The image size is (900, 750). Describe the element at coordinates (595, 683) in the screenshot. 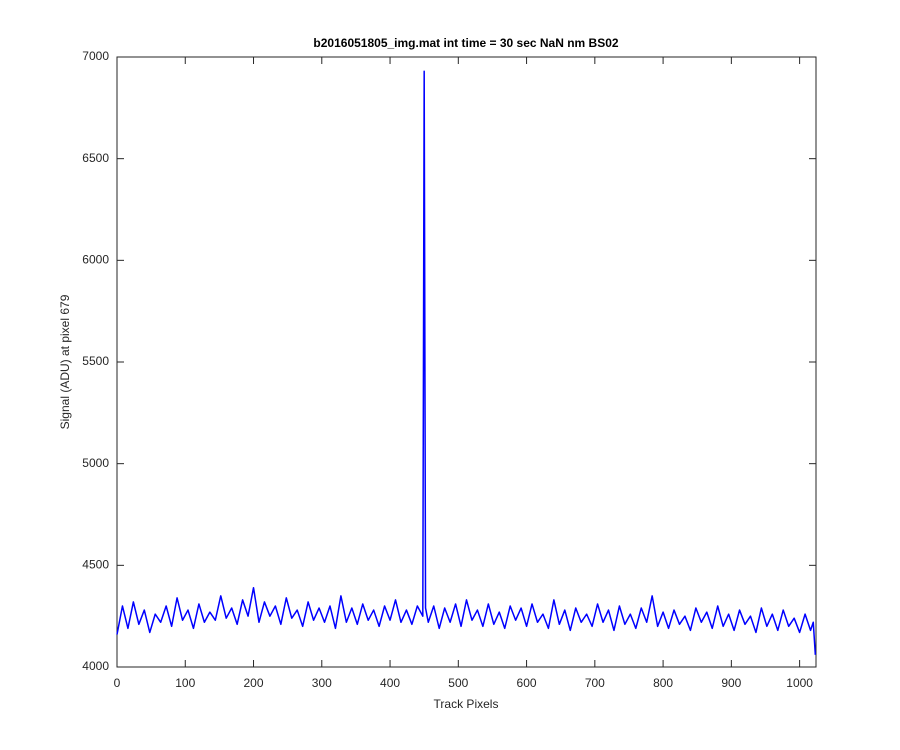

I see `x-tick-label: 700` at that location.